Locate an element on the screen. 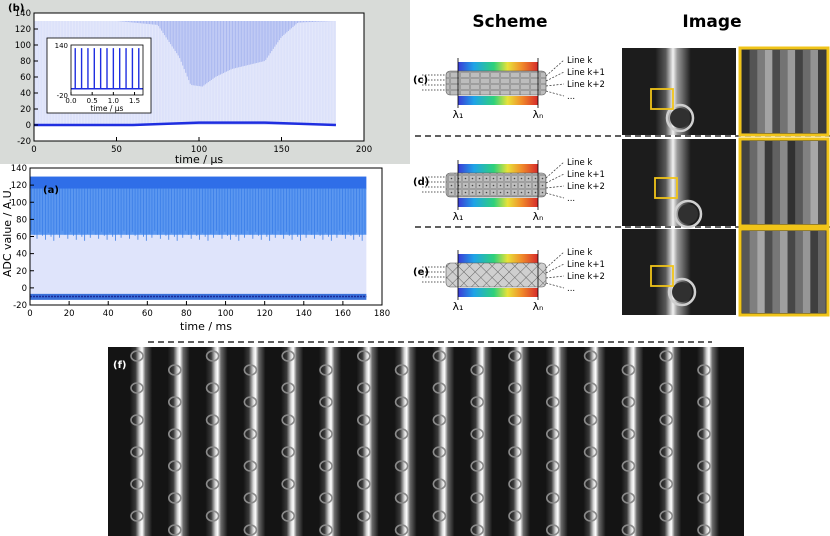 Image resolution: width=830 pixels, height=536 pixels. x-tick-label: 160 is located at coordinates (343, 314).